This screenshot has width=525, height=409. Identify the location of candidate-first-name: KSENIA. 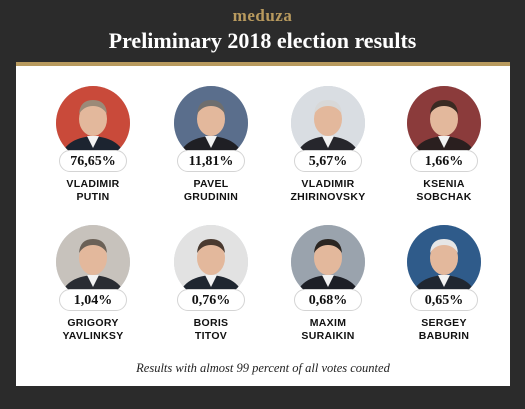
(444, 184).